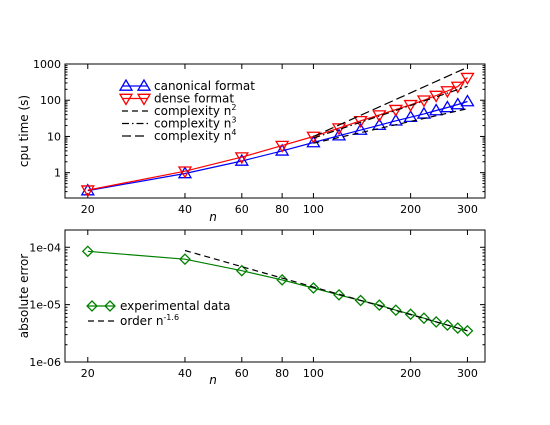 This screenshot has height=425, width=550. What do you see at coordinates (195, 110) in the screenshot?
I see `legend-label: complexity n2` at bounding box center [195, 110].